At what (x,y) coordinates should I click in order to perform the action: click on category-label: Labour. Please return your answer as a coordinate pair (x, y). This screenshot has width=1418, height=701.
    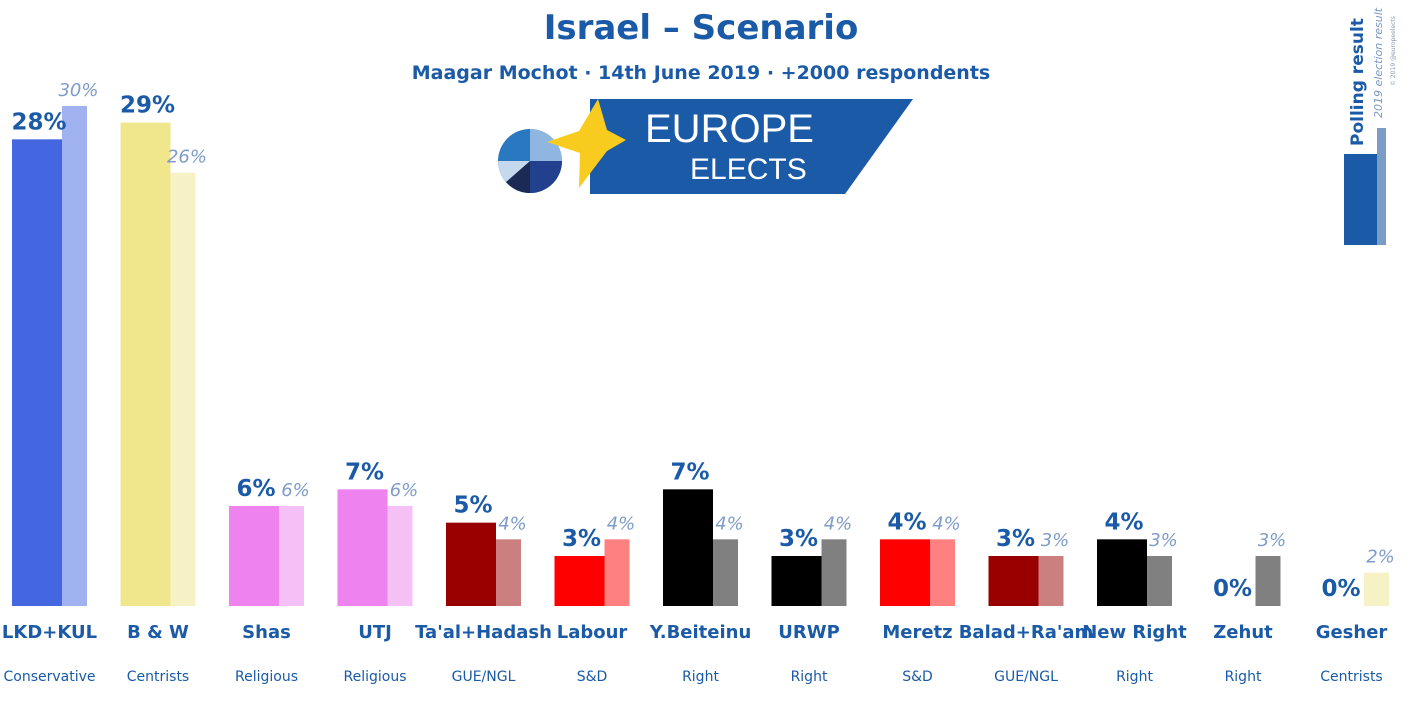
    Looking at the image, I should click on (592, 632).